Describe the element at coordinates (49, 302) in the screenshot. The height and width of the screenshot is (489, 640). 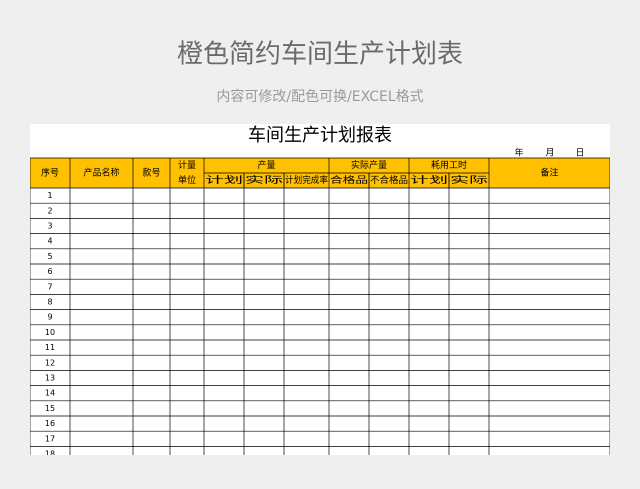
I see `row-number: 8` at that location.